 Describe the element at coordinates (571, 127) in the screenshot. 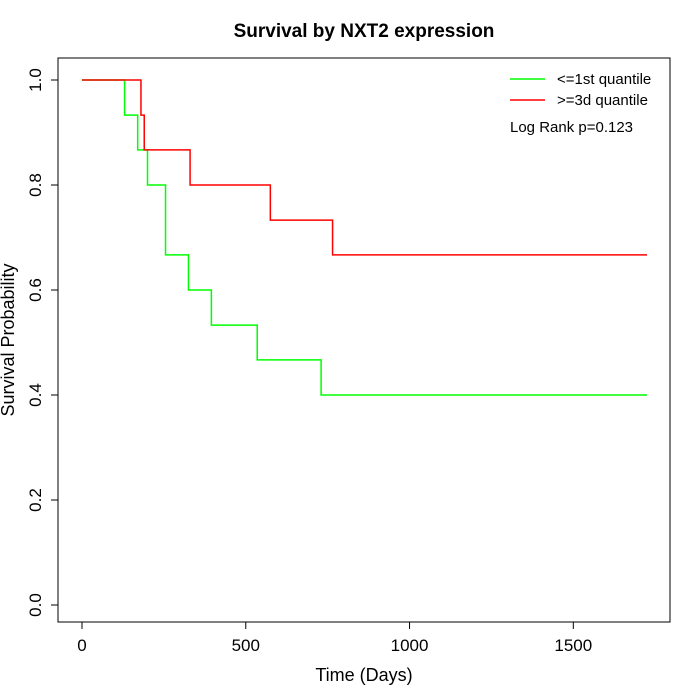

I see `log-rank-annotation: Log Rank p=0.123` at that location.